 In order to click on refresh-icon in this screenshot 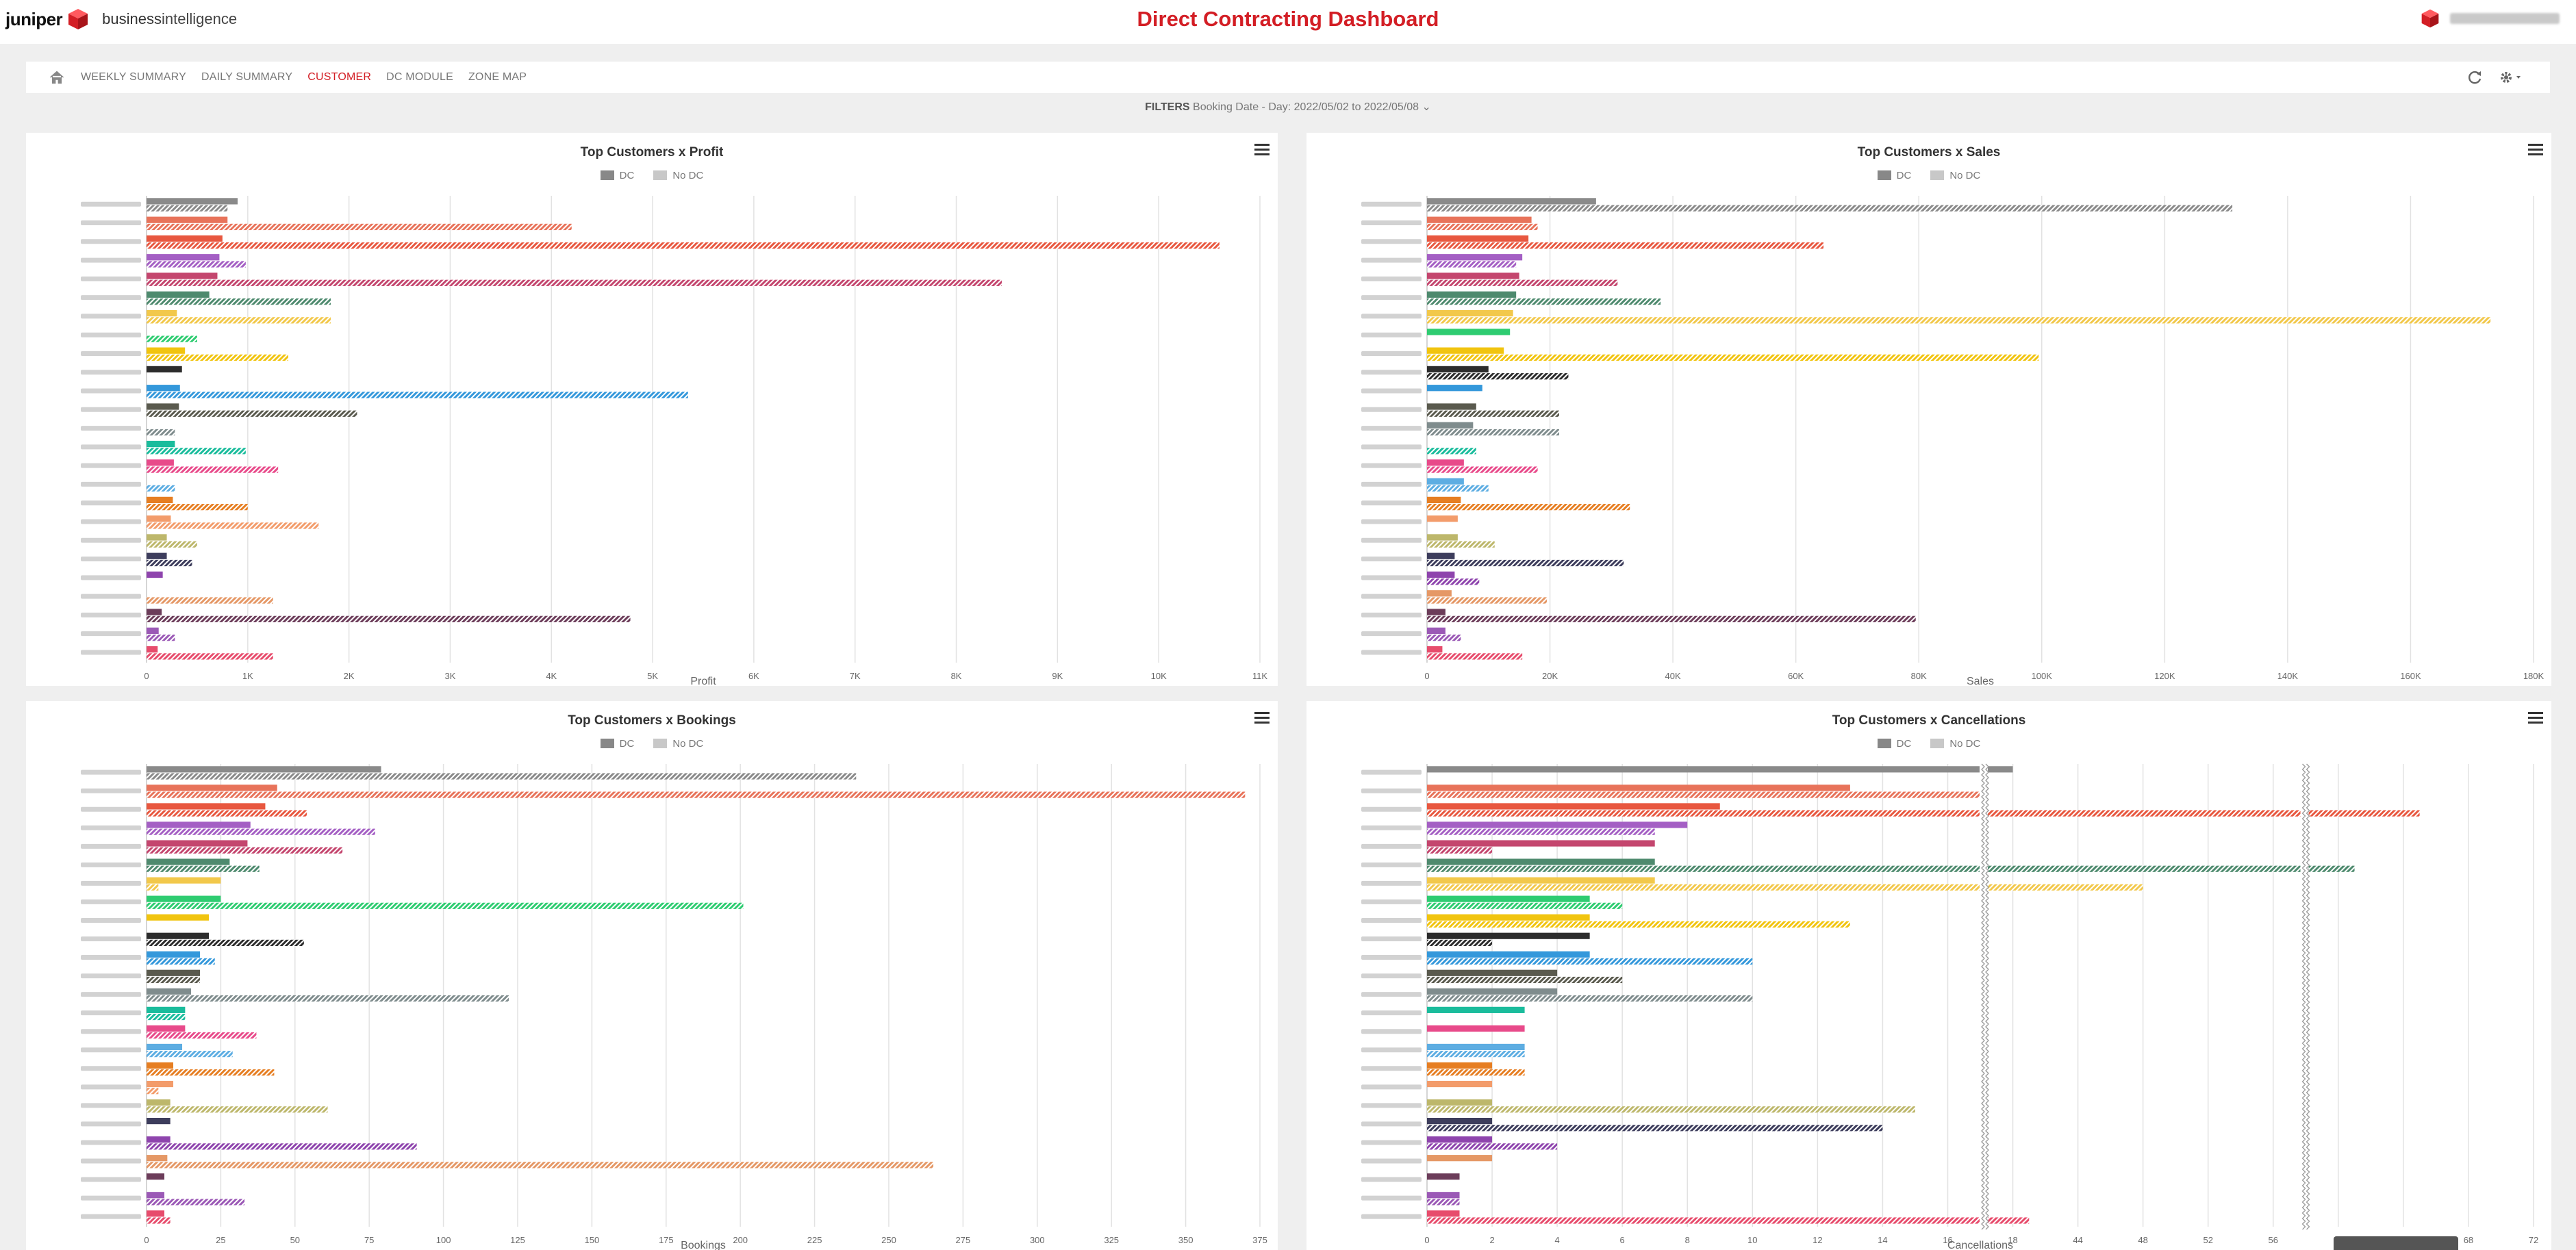, I will do `click(2474, 77)`.